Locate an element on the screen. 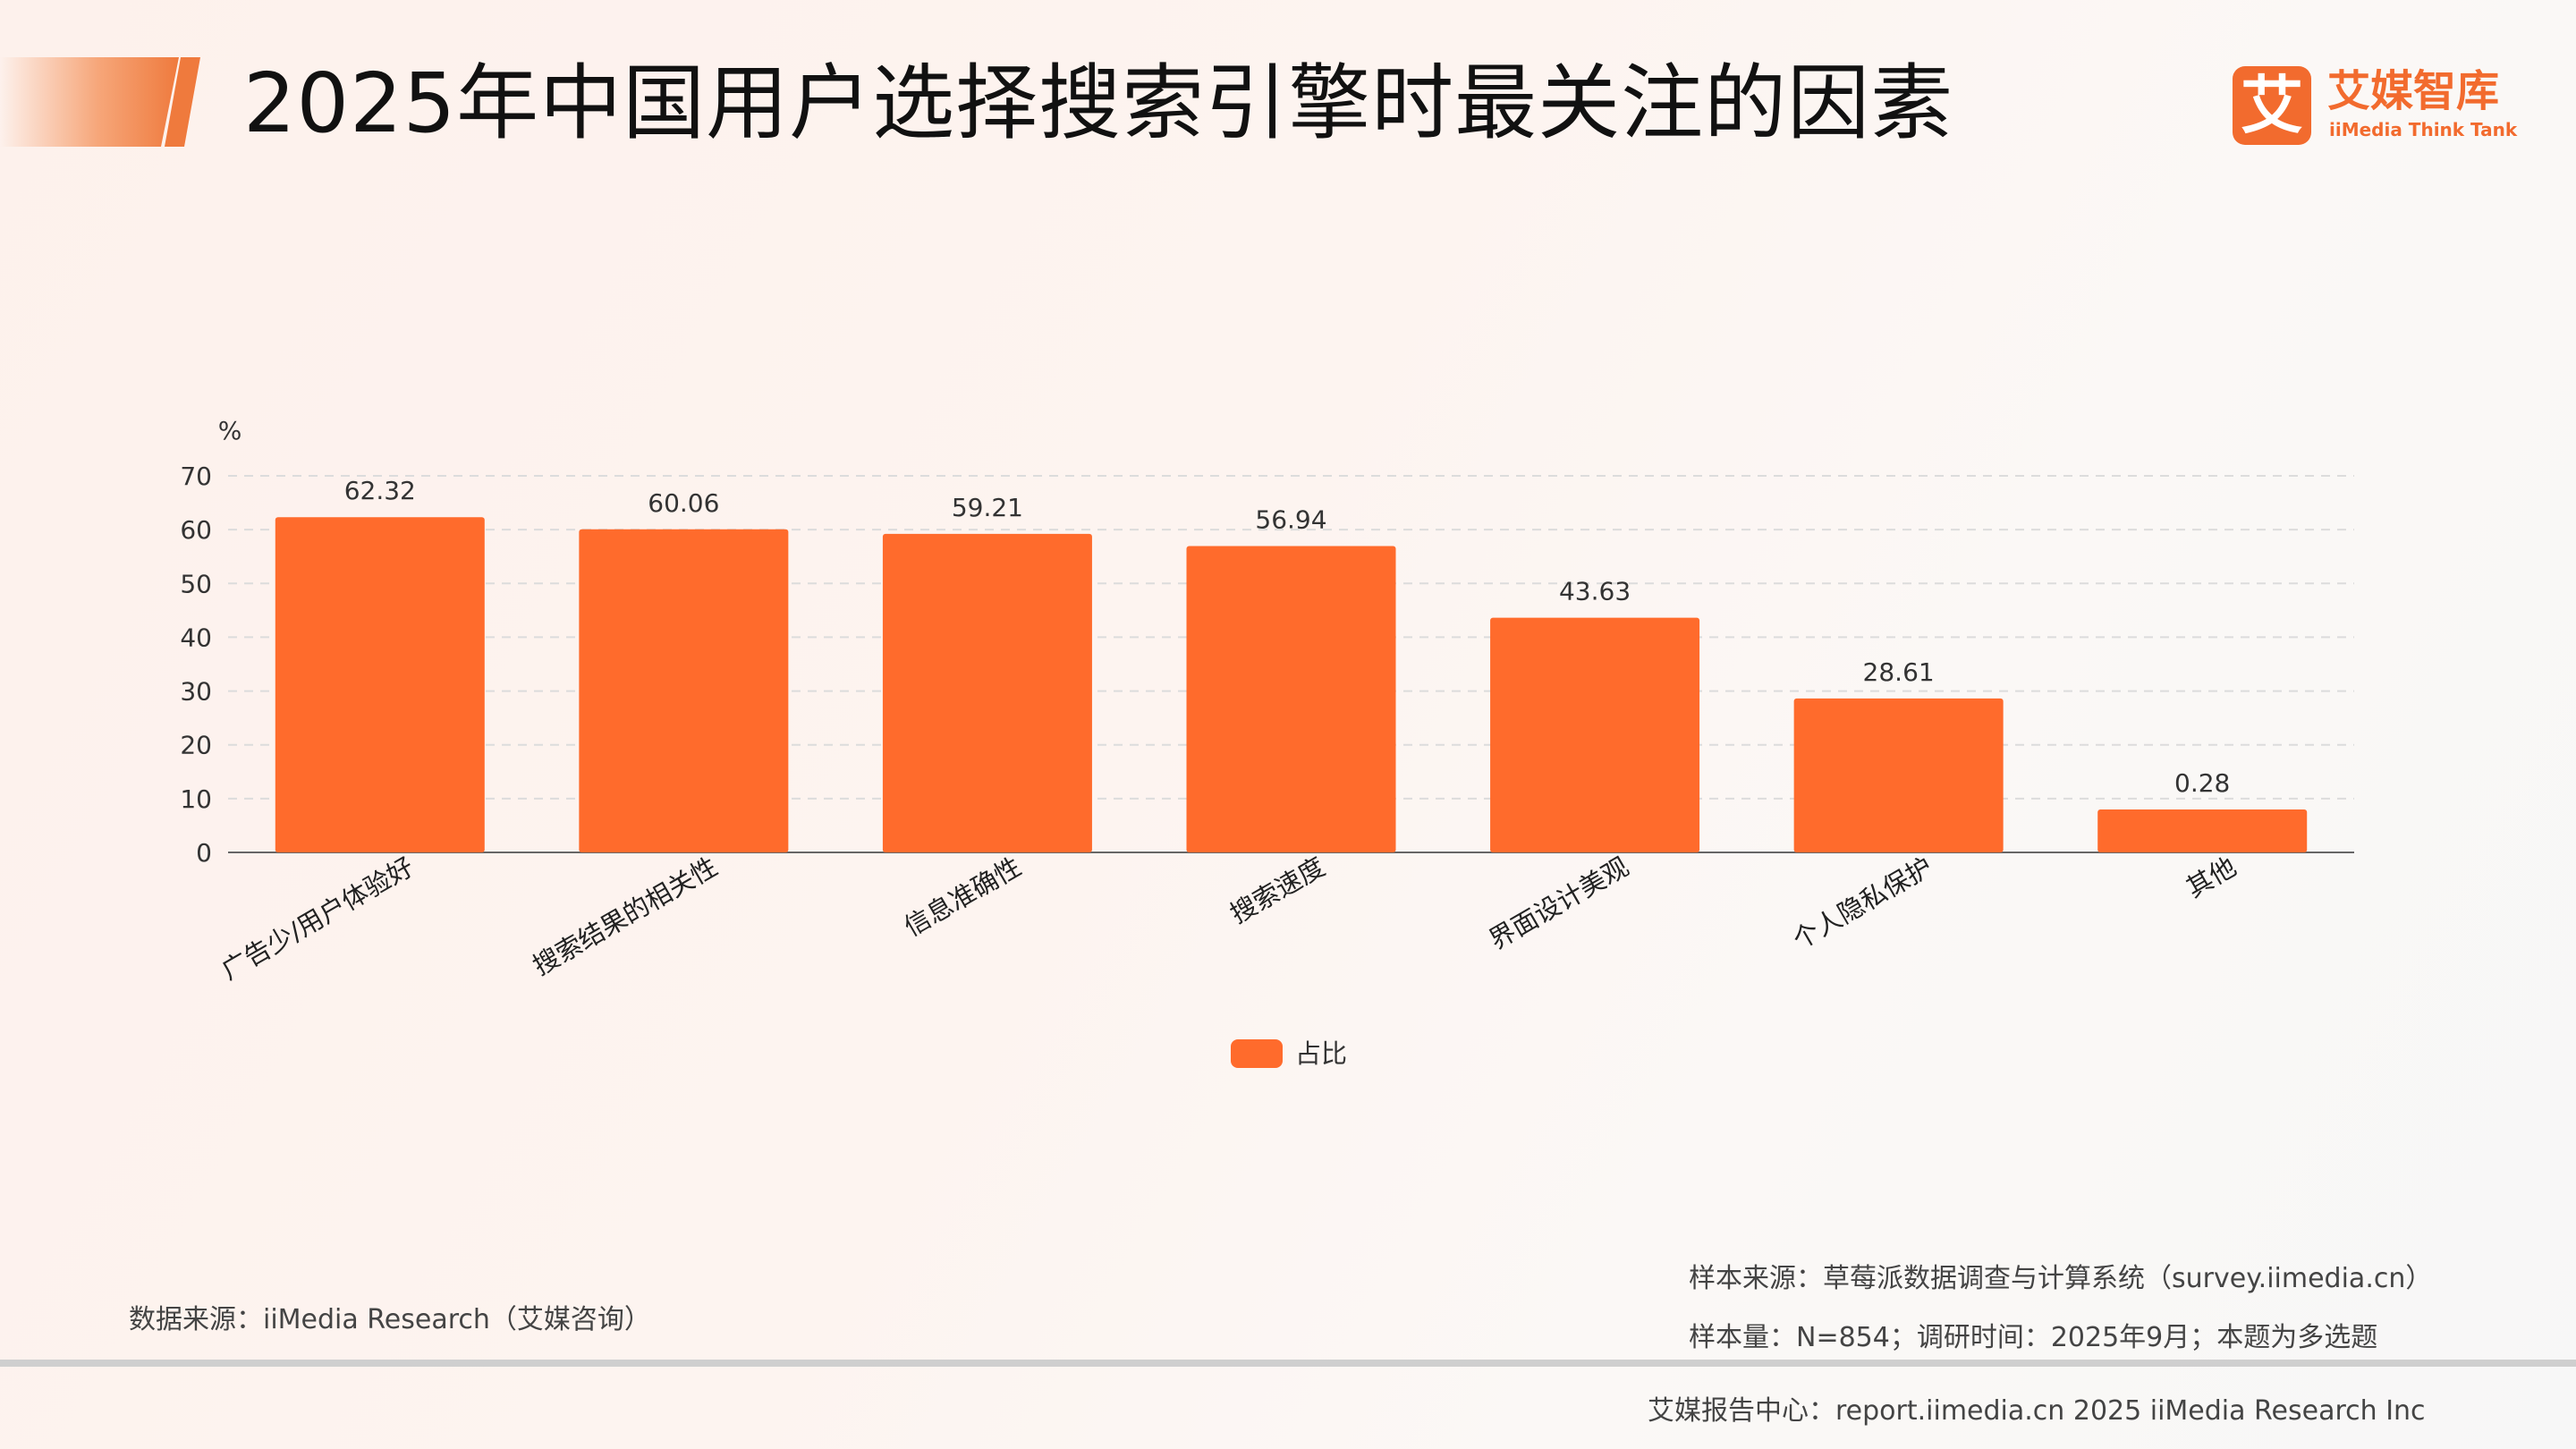 This screenshot has width=2576, height=1449. y-tick-label: 50 is located at coordinates (196, 583).